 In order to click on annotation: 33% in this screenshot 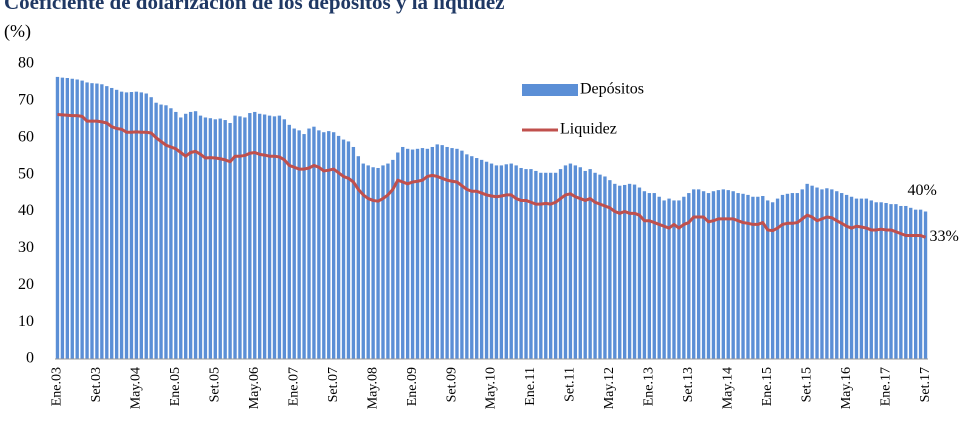, I will do `click(944, 236)`.